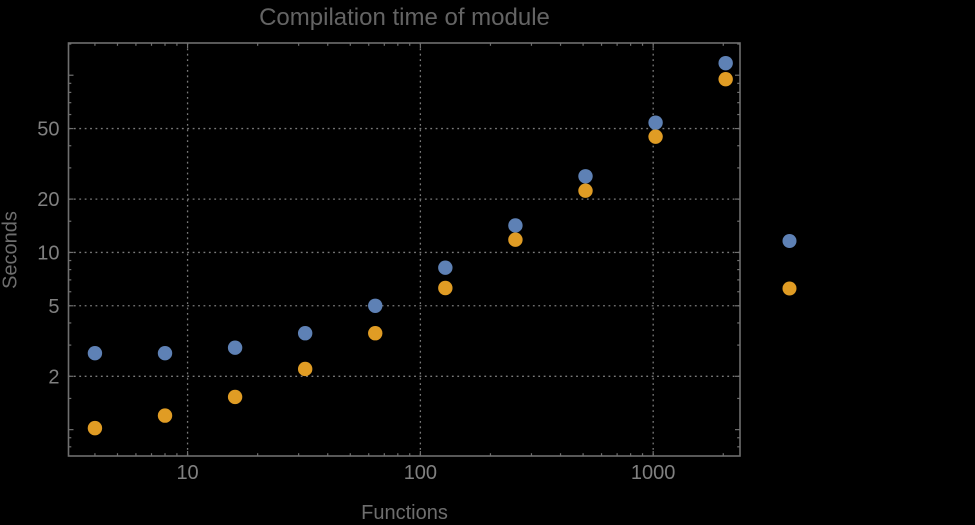  What do you see at coordinates (53, 307) in the screenshot?
I see `y-tick-label: 5` at bounding box center [53, 307].